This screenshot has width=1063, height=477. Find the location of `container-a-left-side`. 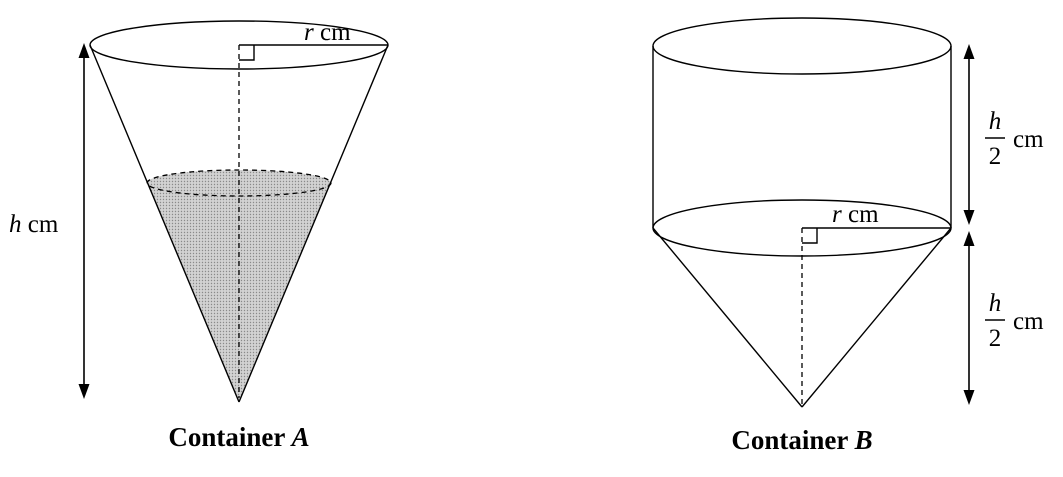

container-a-left-side is located at coordinates (164, 223).